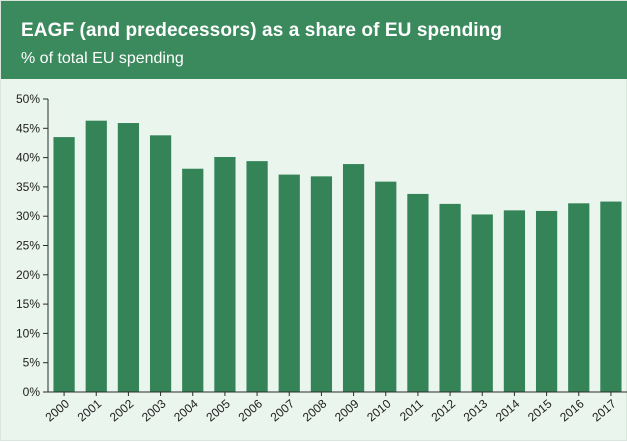 This screenshot has height=442, width=627. Describe the element at coordinates (218, 410) in the screenshot. I see `x-tick-label: 2005` at that location.